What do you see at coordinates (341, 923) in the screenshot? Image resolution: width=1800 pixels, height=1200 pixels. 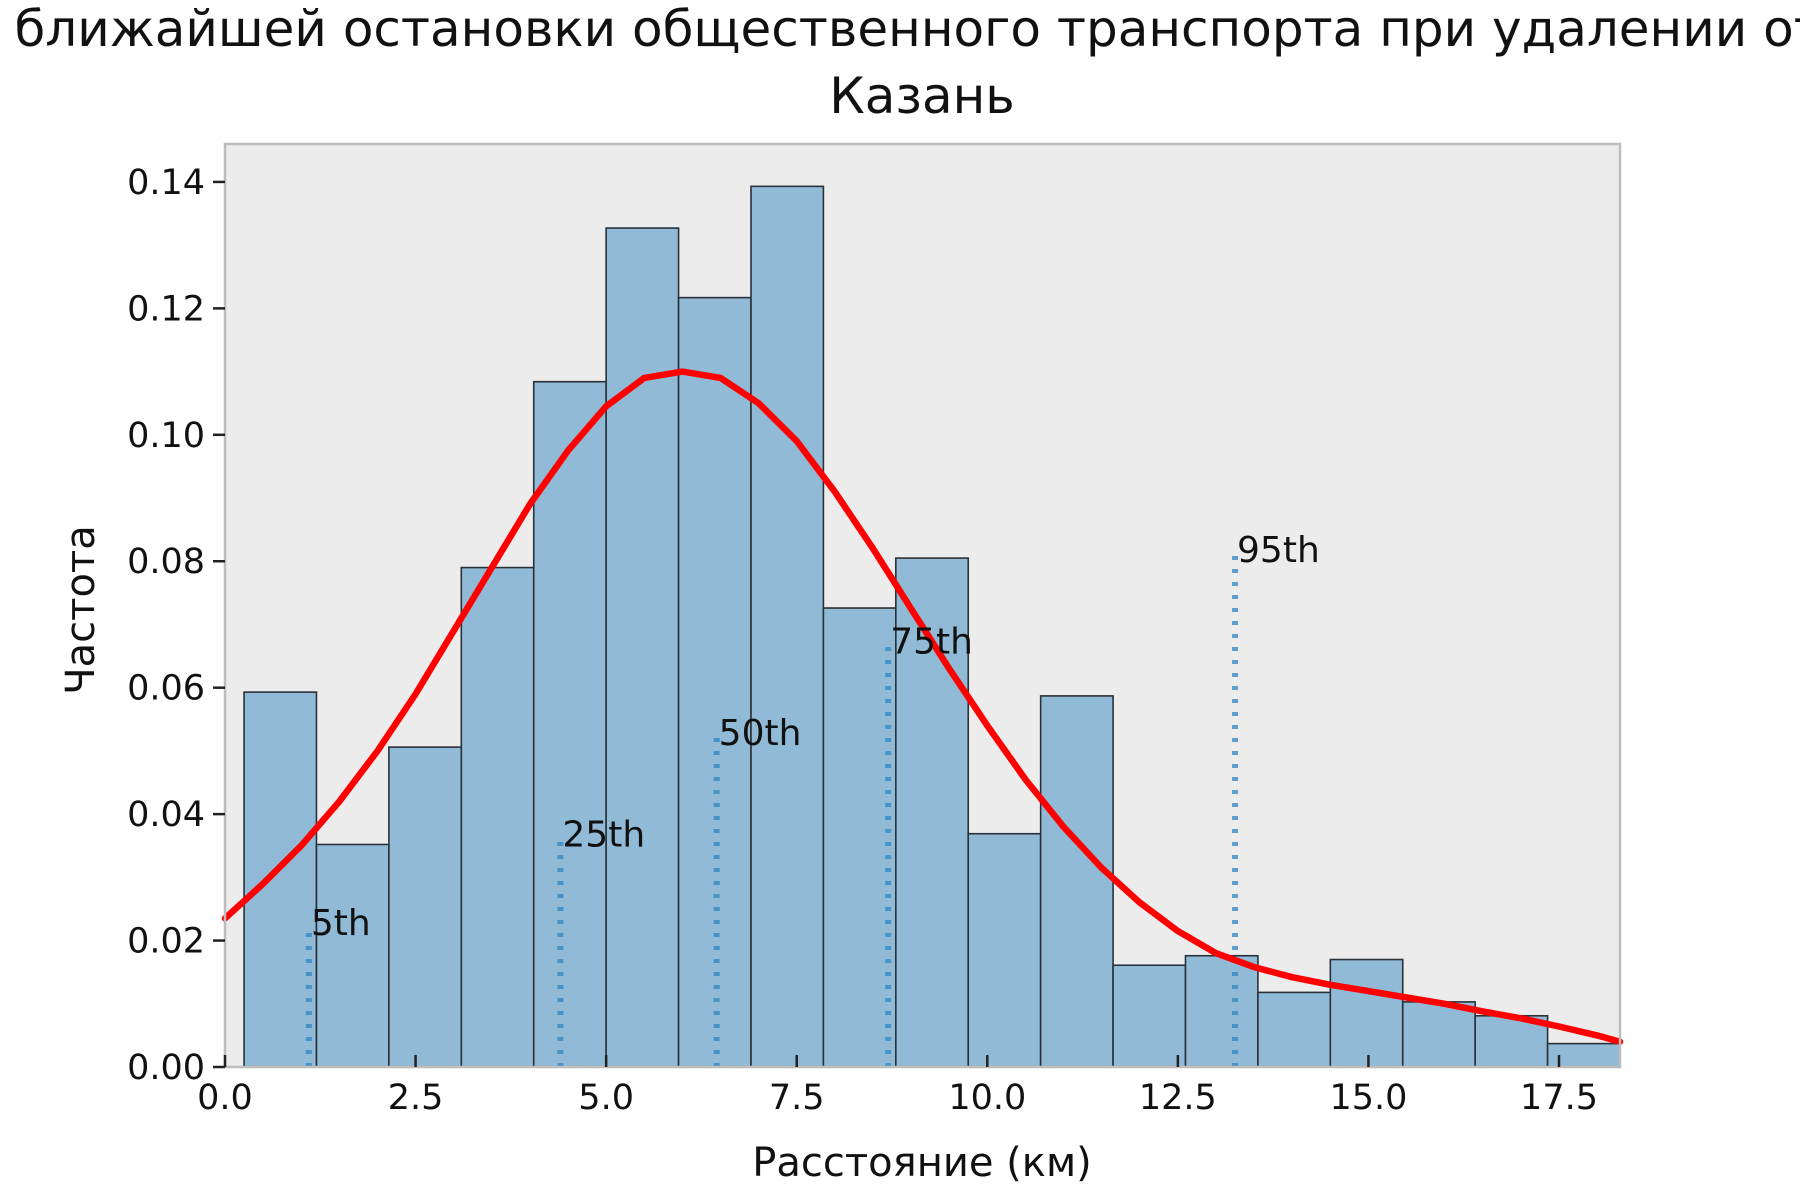 I see `percentile-label: 5th` at bounding box center [341, 923].